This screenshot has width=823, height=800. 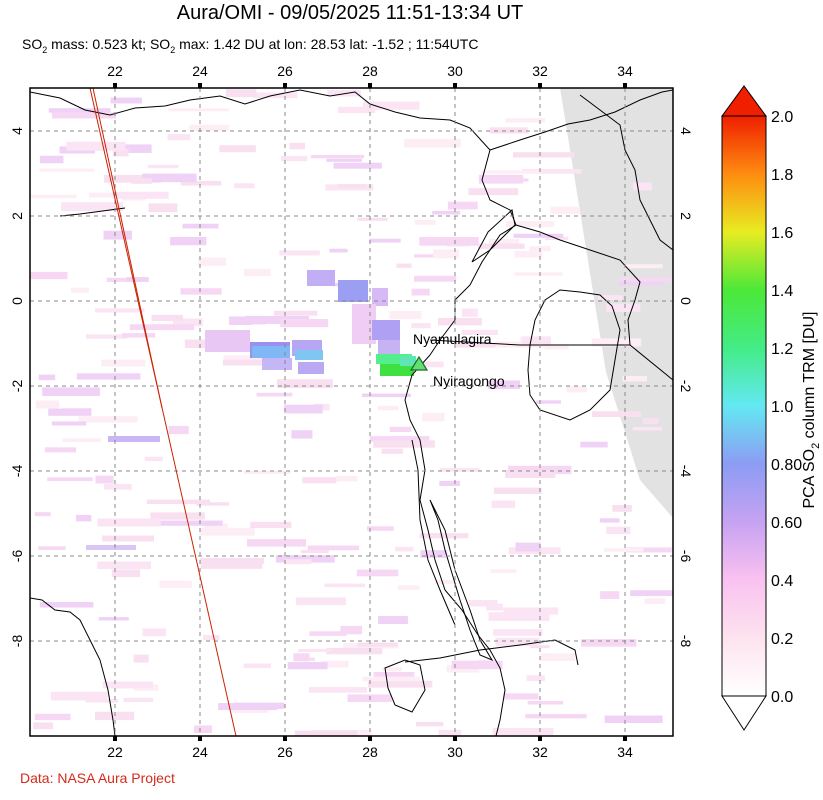 What do you see at coordinates (782, 697) in the screenshot?
I see `colorbar-tick: 0.0` at bounding box center [782, 697].